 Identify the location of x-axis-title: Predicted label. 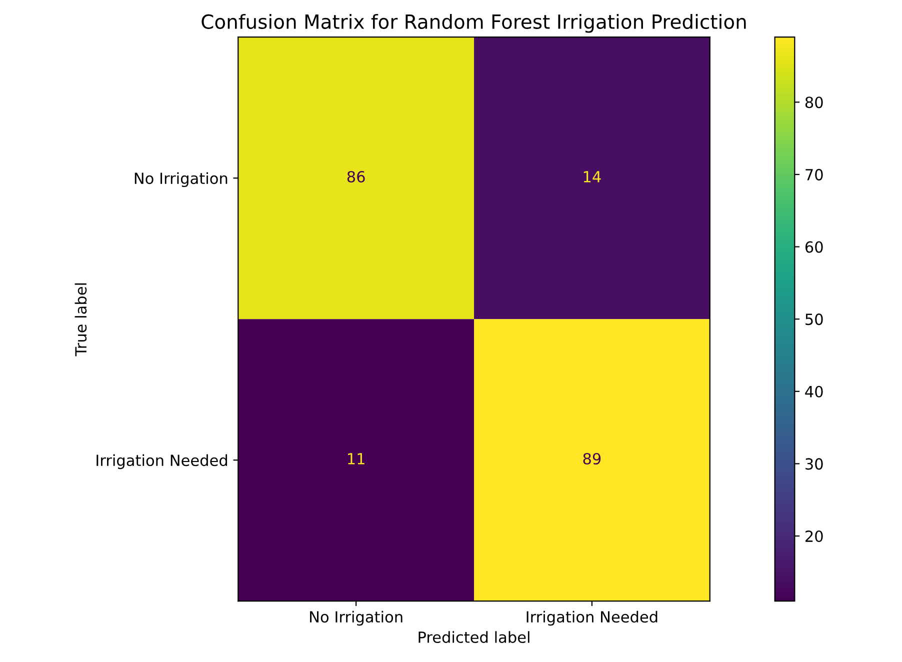
(474, 637).